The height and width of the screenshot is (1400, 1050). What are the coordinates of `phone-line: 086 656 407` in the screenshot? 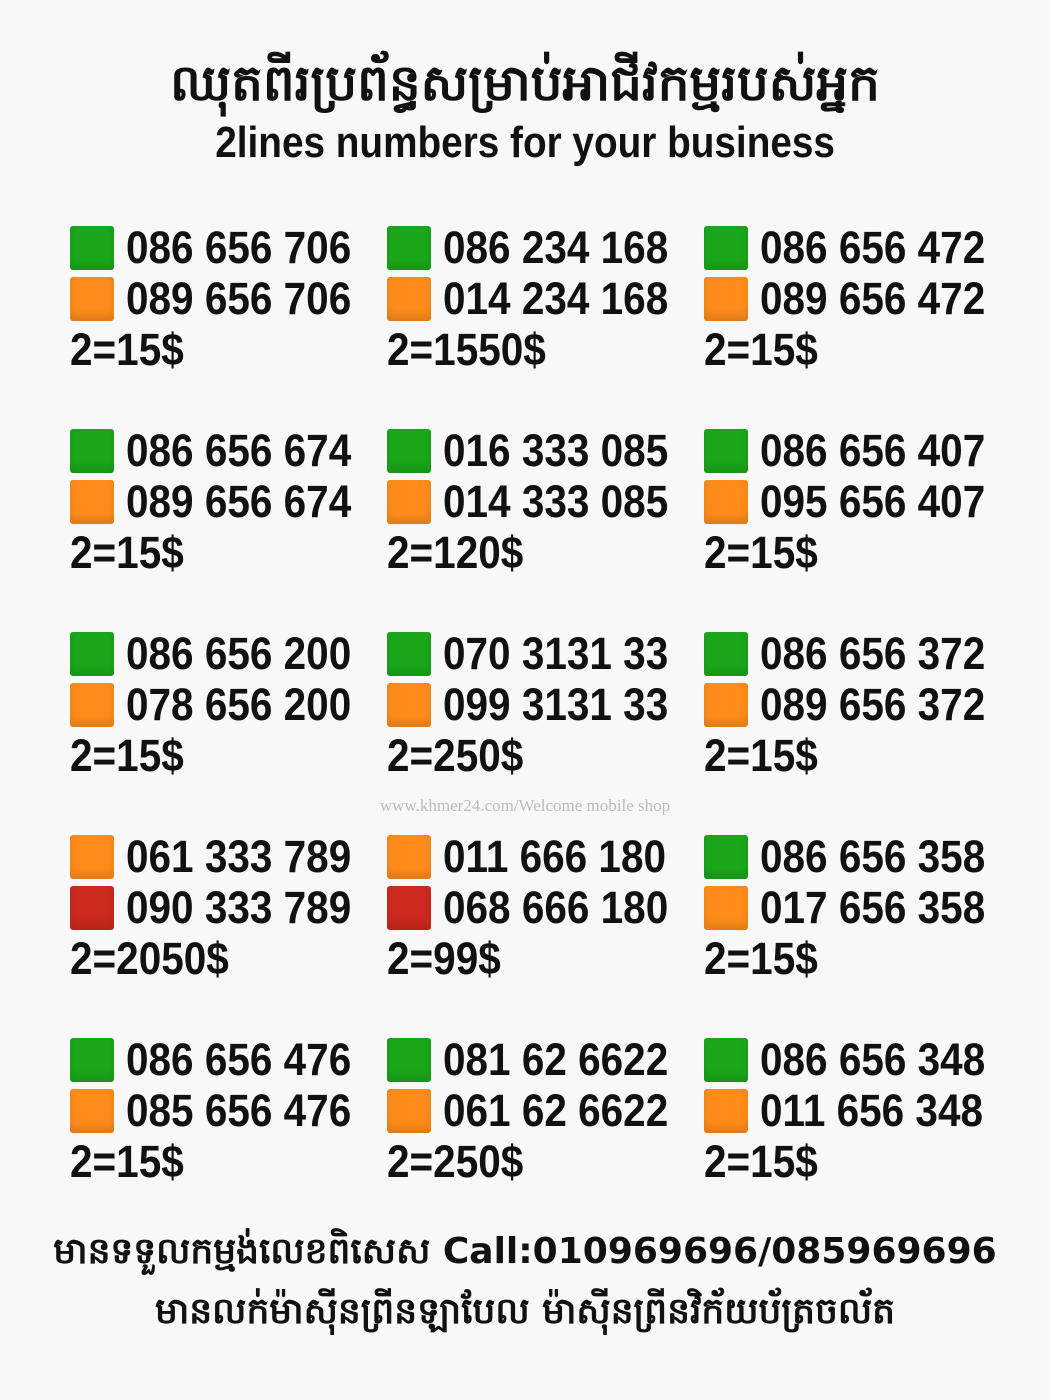 It's located at (862, 450).